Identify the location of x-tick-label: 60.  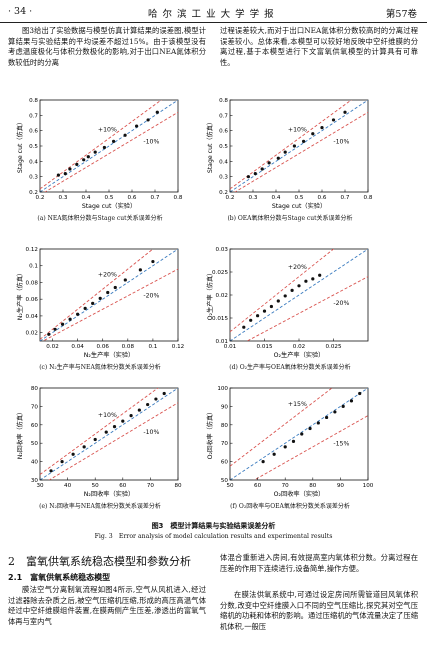
(258, 486).